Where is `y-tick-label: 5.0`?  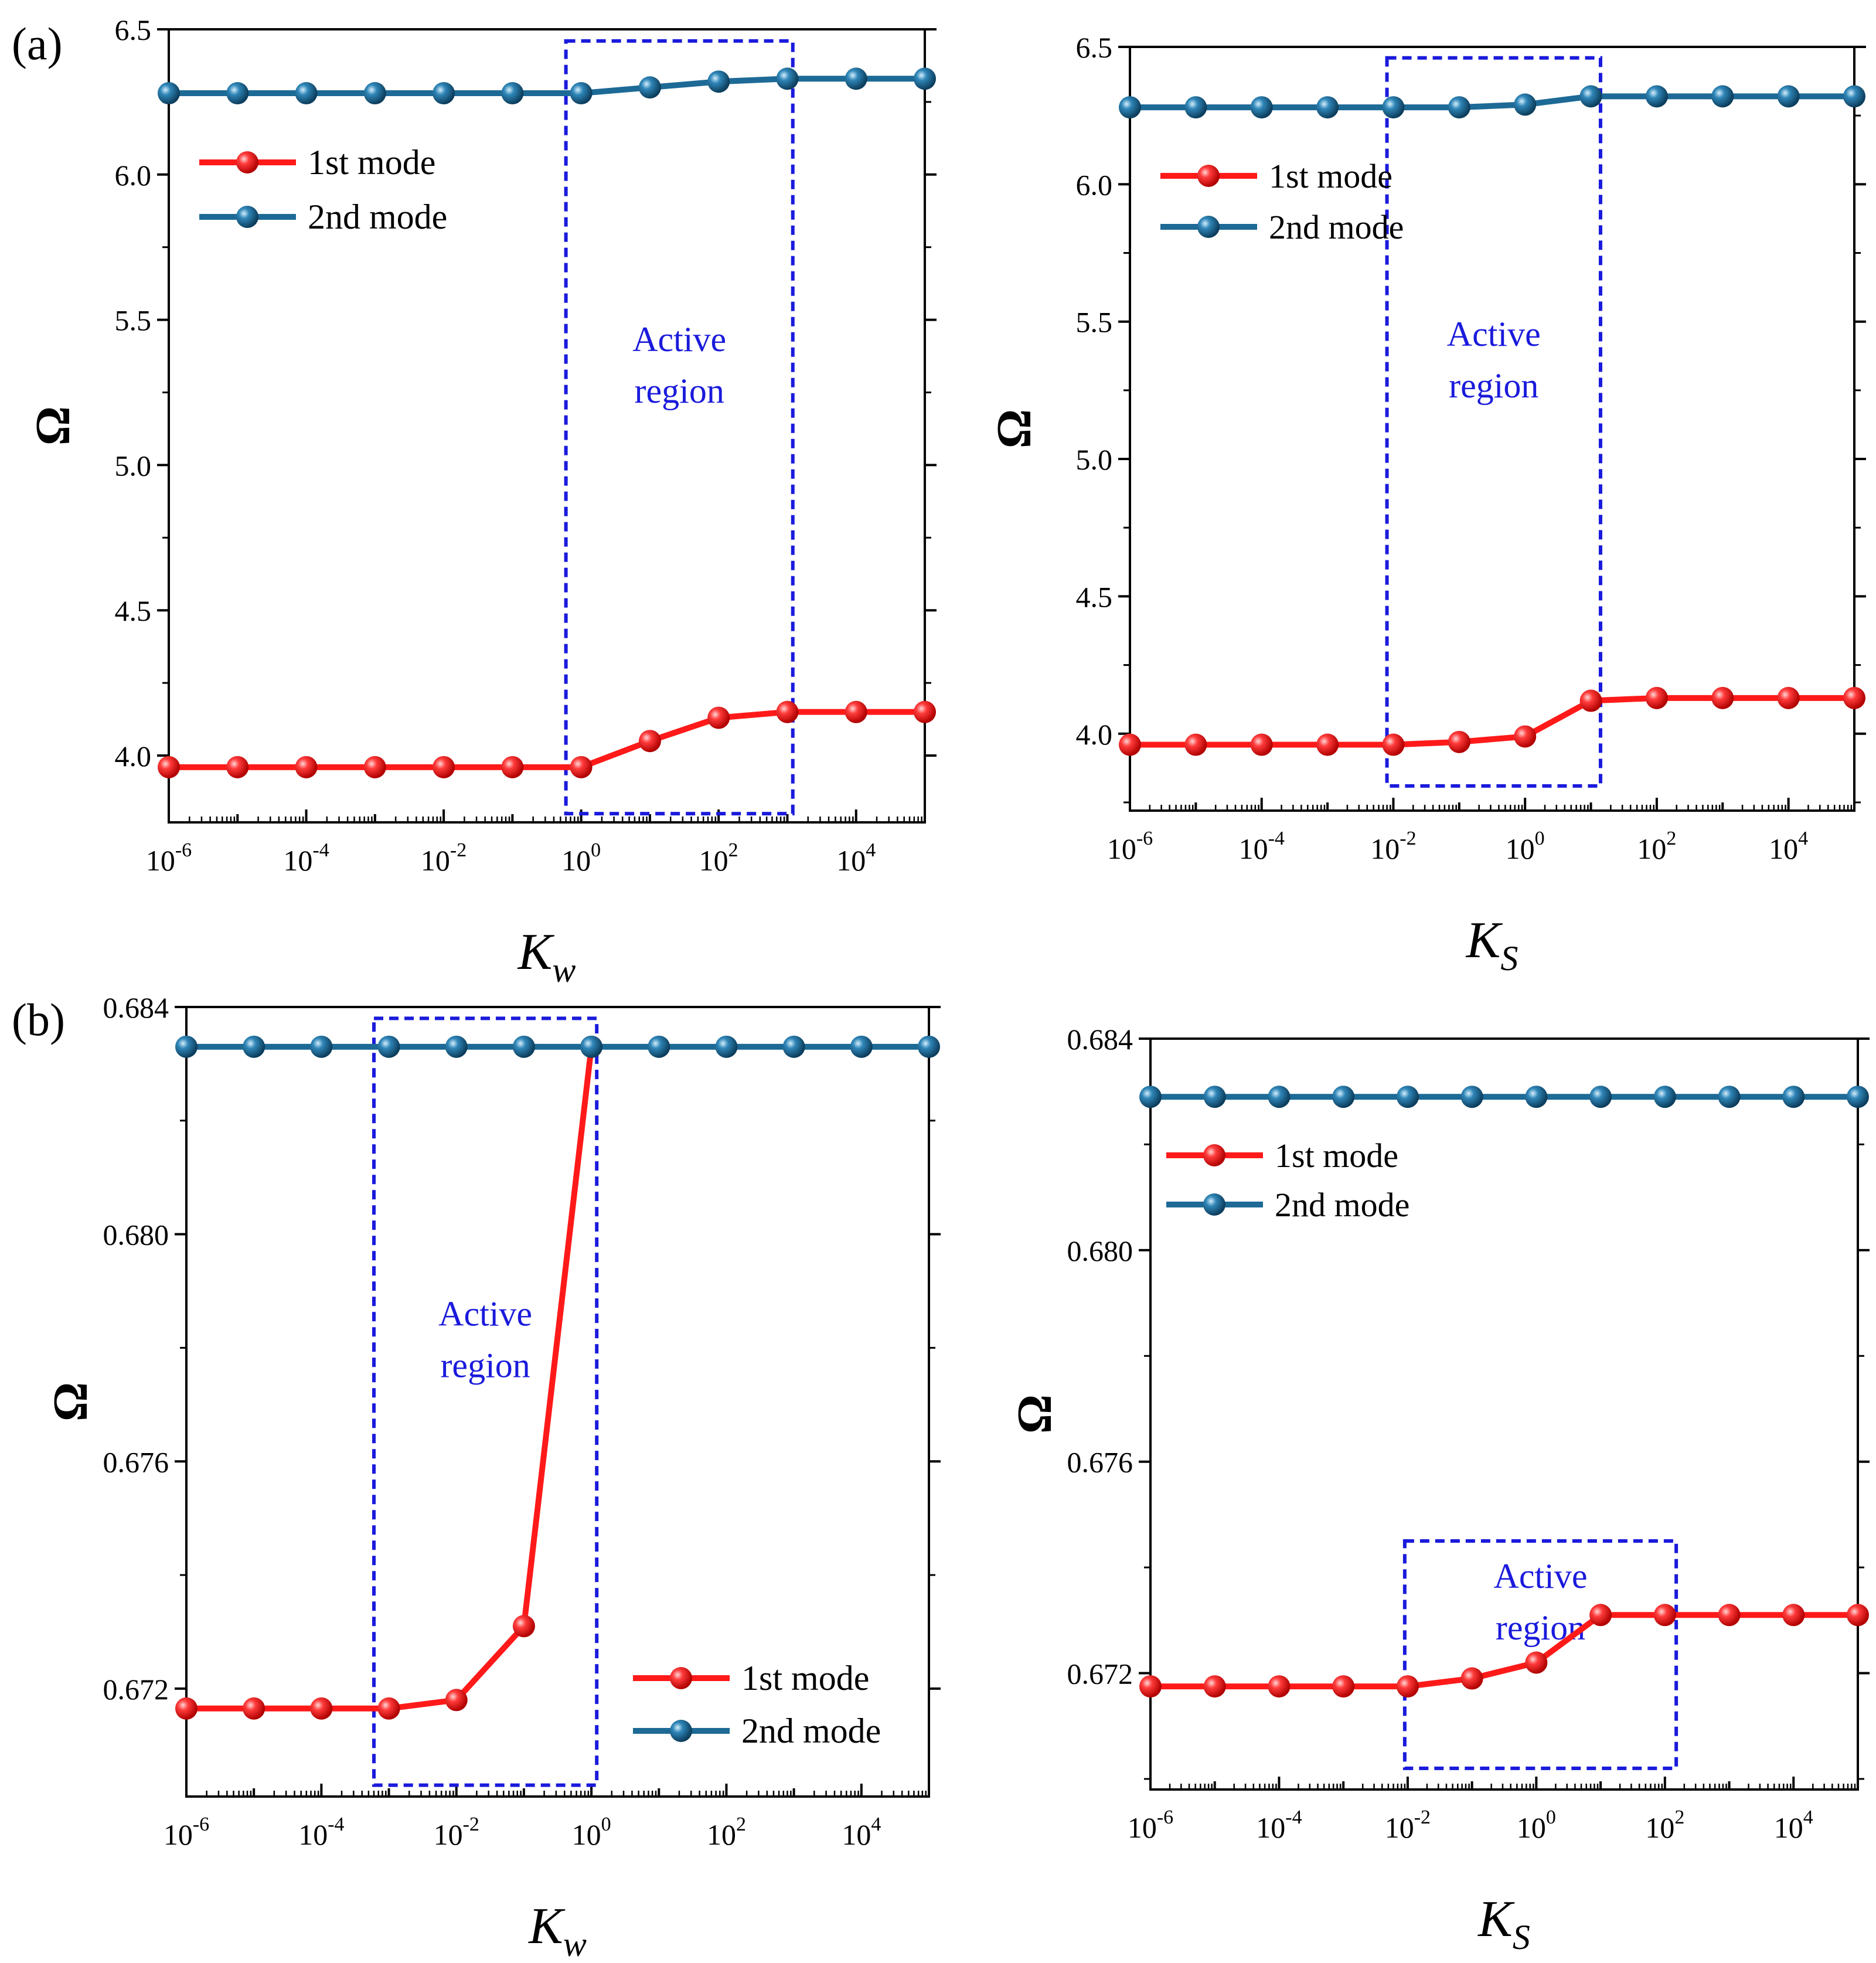
y-tick-label: 5.0 is located at coordinates (1094, 459).